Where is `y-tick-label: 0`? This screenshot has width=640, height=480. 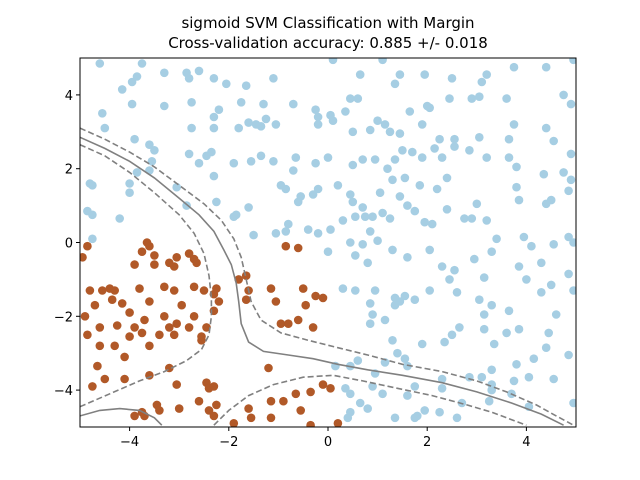
y-tick-label: 0 is located at coordinates (69, 244).